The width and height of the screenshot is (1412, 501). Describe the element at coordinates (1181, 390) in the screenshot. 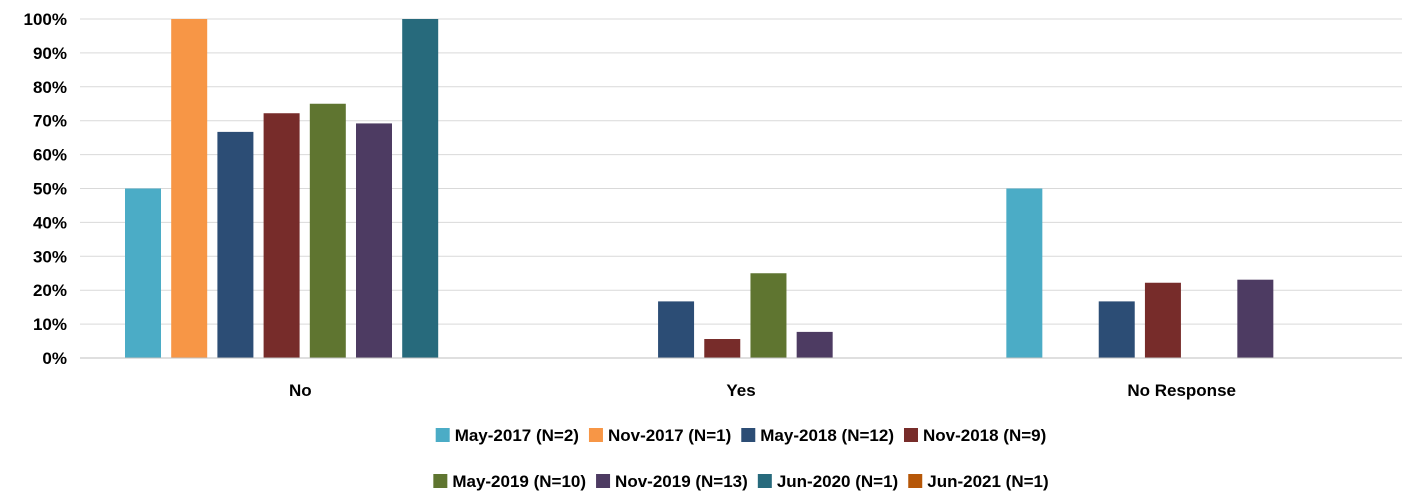

I see `x-category-label: No Response` at that location.